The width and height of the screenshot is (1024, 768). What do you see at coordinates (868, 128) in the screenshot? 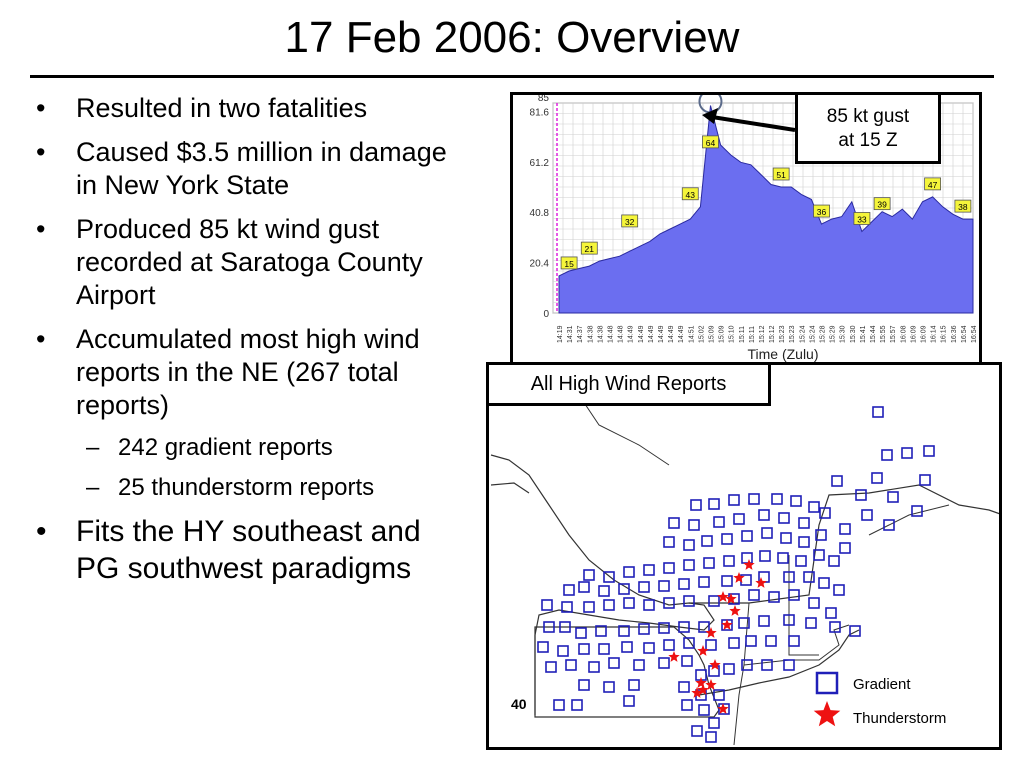
I see `peak-gust-callout: 85 kt gust at 15 Z` at bounding box center [868, 128].